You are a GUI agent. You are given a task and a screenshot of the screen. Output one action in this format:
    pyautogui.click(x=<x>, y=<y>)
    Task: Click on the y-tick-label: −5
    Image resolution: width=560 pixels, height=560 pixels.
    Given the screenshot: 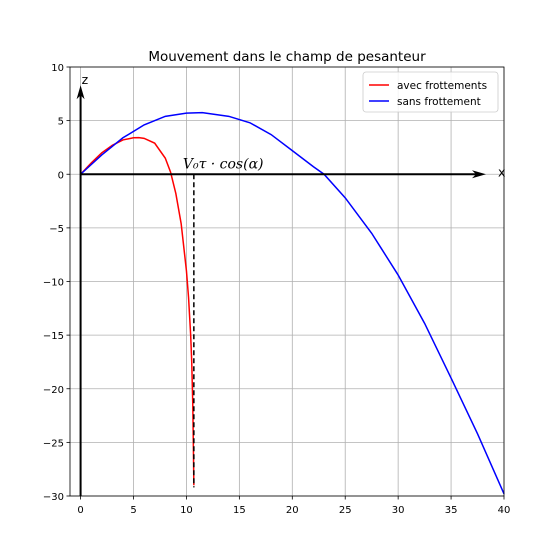 What is the action you would take?
    pyautogui.click(x=56, y=229)
    